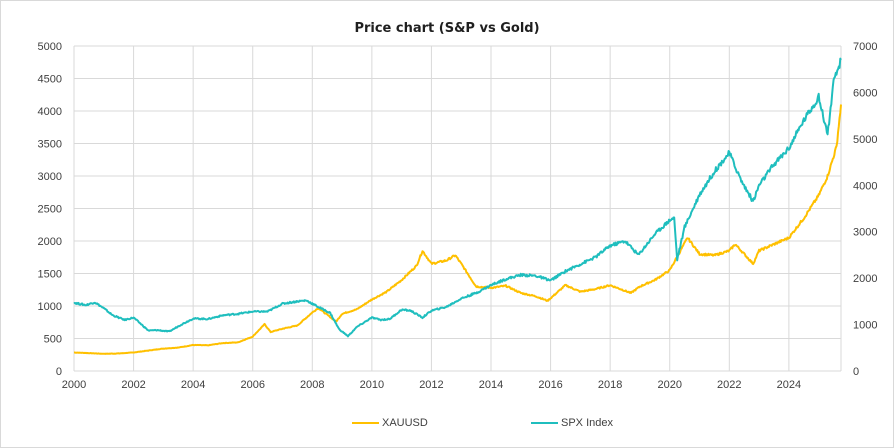 The width and height of the screenshot is (894, 448). Describe the element at coordinates (669, 385) in the screenshot. I see `x-tick-label: 2020` at that location.